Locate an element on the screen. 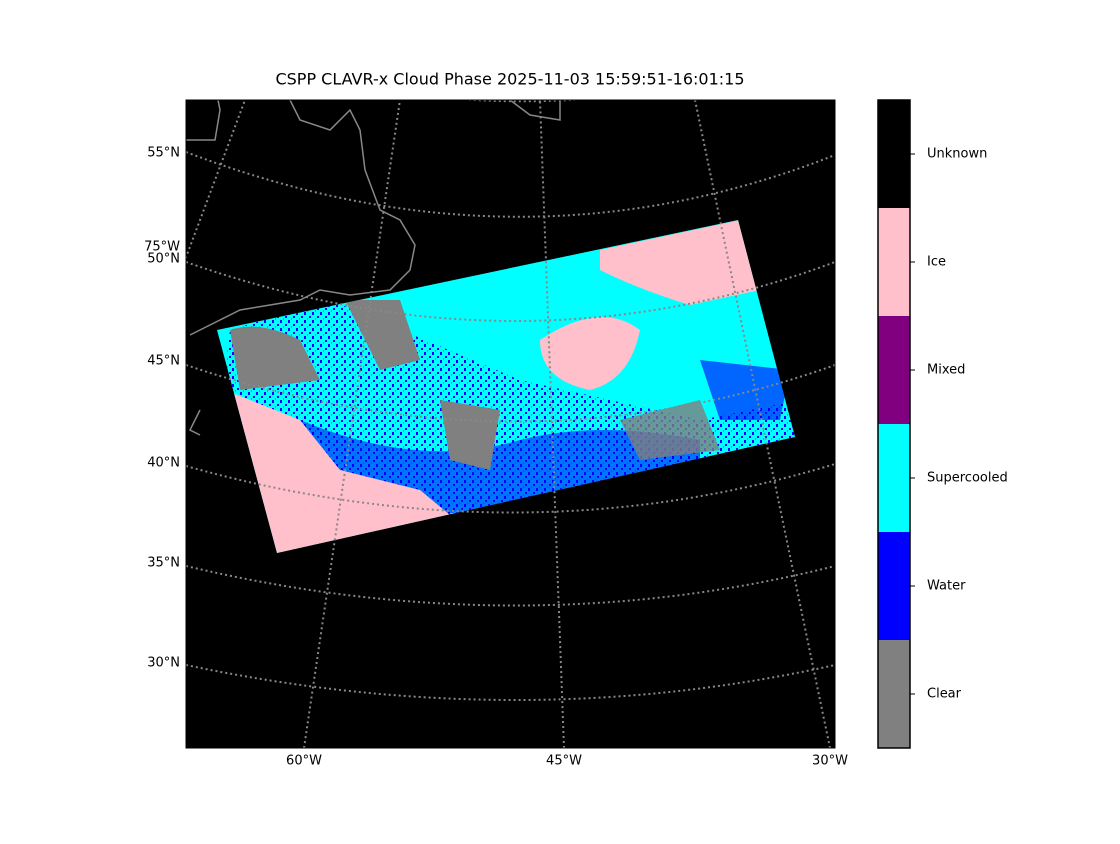 This screenshot has height=844, width=1120. latitude-label: 50°N is located at coordinates (163, 259).